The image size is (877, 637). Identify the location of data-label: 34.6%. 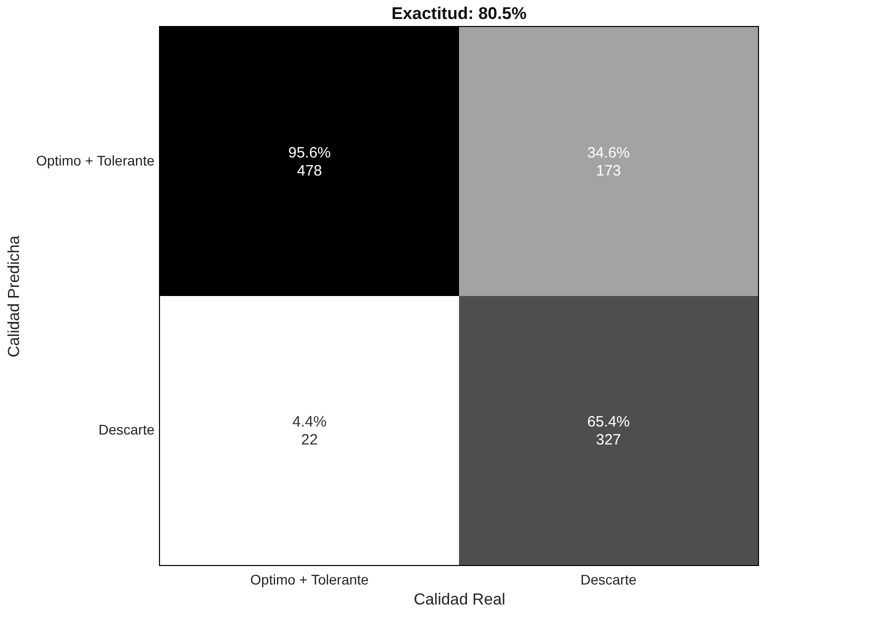
(608, 153).